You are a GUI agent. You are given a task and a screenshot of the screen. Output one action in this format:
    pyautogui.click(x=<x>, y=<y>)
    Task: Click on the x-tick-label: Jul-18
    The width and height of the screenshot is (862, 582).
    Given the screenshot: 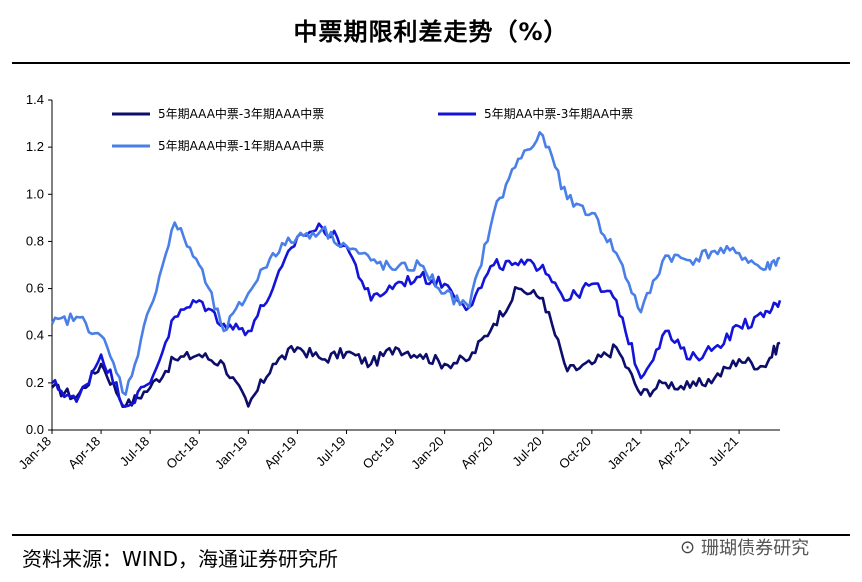 What is the action you would take?
    pyautogui.click(x=135, y=452)
    